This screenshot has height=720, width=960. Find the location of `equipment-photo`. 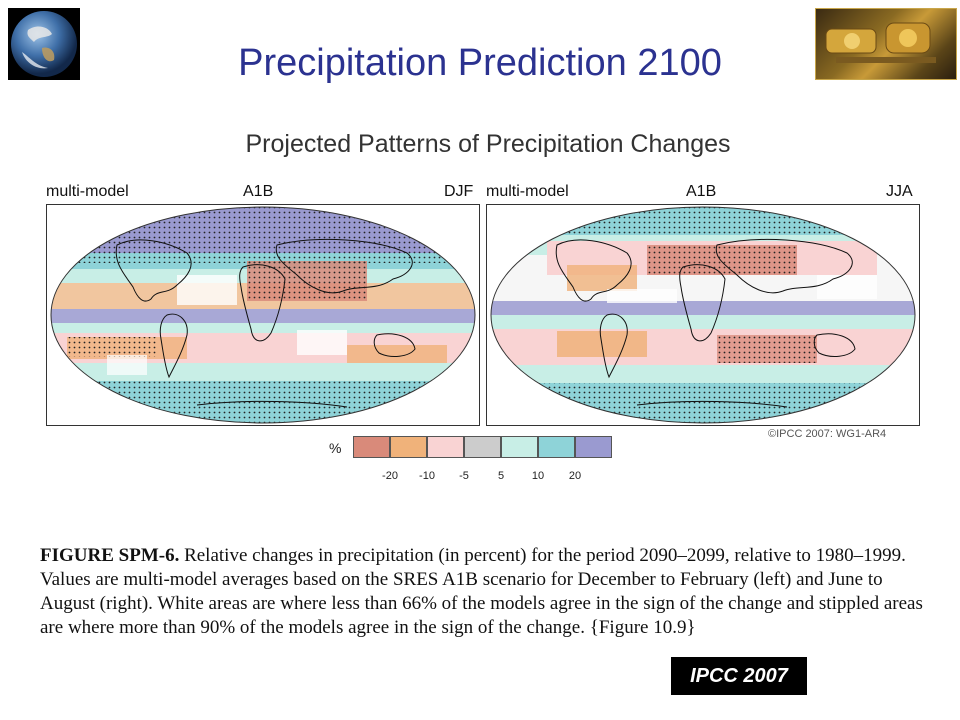

equipment-photo is located at coordinates (886, 44).